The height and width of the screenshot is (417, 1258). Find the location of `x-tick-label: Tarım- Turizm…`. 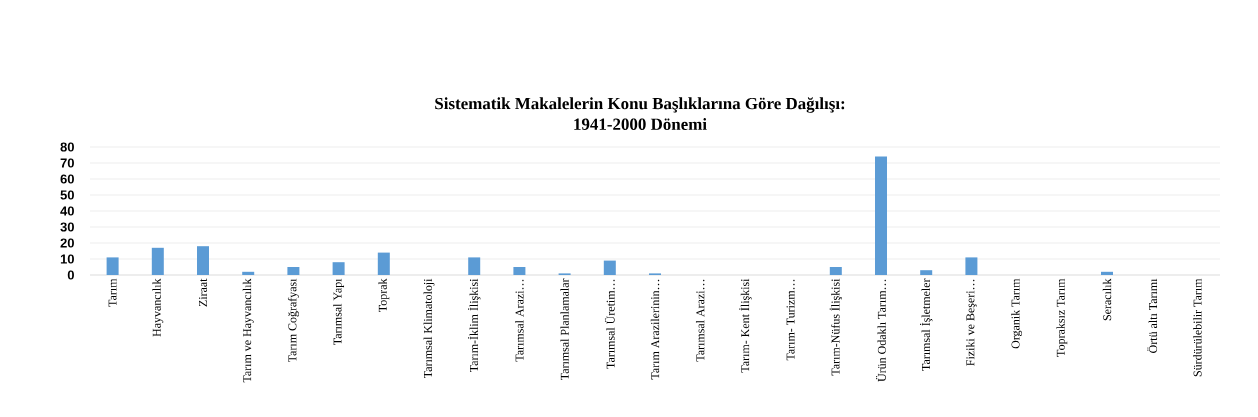

x-tick-label: Tarım- Turizm… is located at coordinates (790, 320).